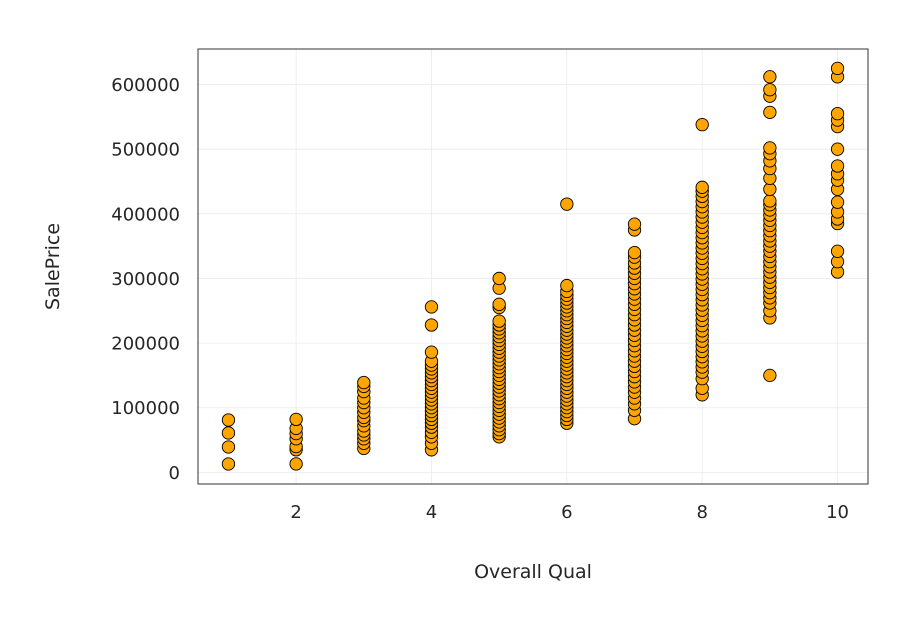  I want to click on x-tick-label: 2, so click(295, 512).